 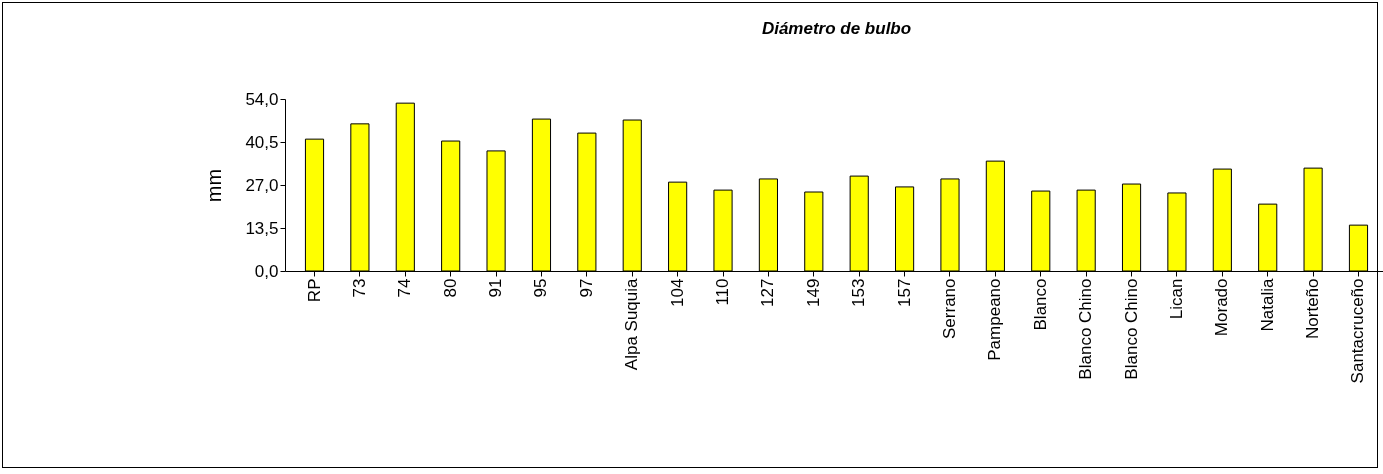 What do you see at coordinates (995, 319) in the screenshot?
I see `x-tick-label: Pampeano` at bounding box center [995, 319].